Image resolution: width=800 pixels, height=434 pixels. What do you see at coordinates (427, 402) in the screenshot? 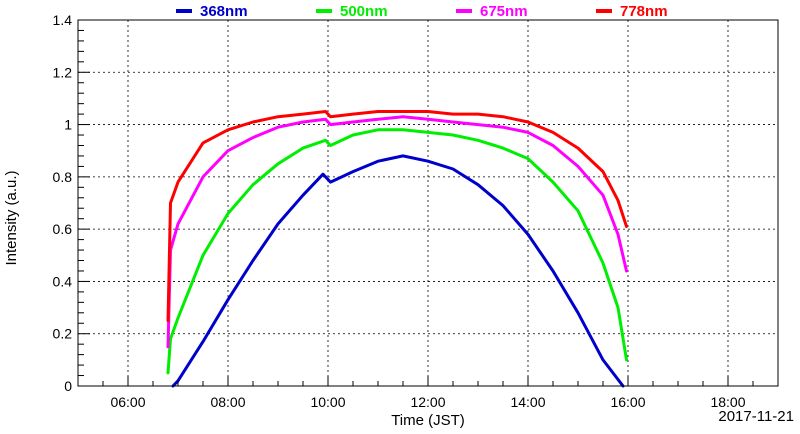
I see `x-tick-label: 12:00` at bounding box center [427, 402].